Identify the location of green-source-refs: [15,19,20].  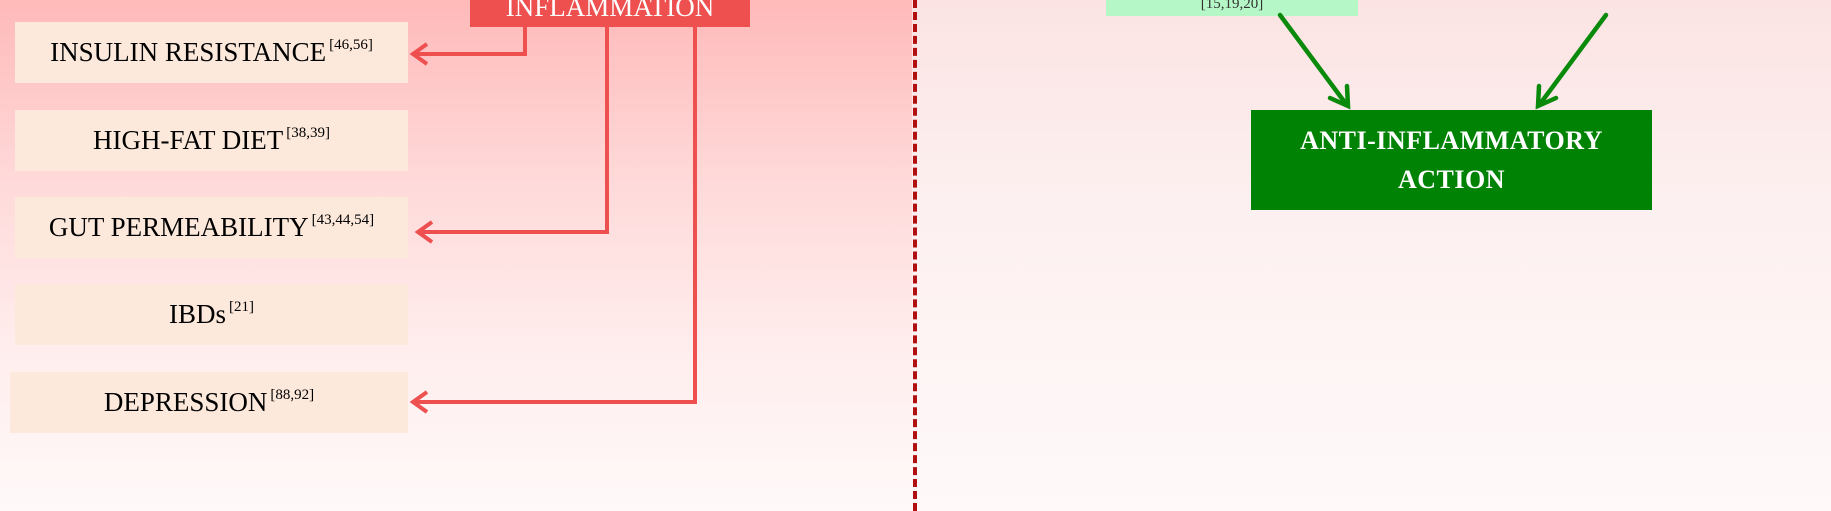
(1232, 6).